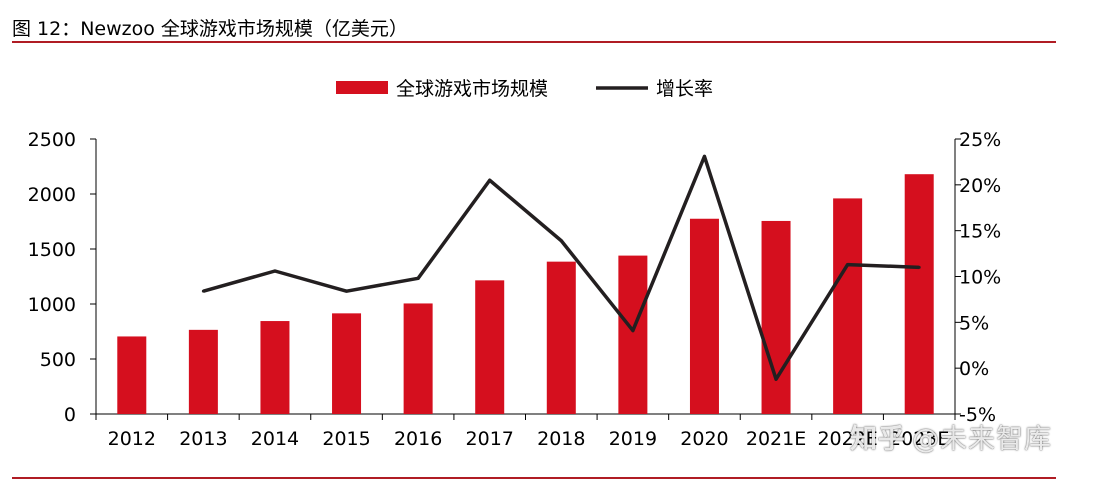 The width and height of the screenshot is (1117, 481). What do you see at coordinates (203, 439) in the screenshot?
I see `x-tick-label: 2013` at bounding box center [203, 439].